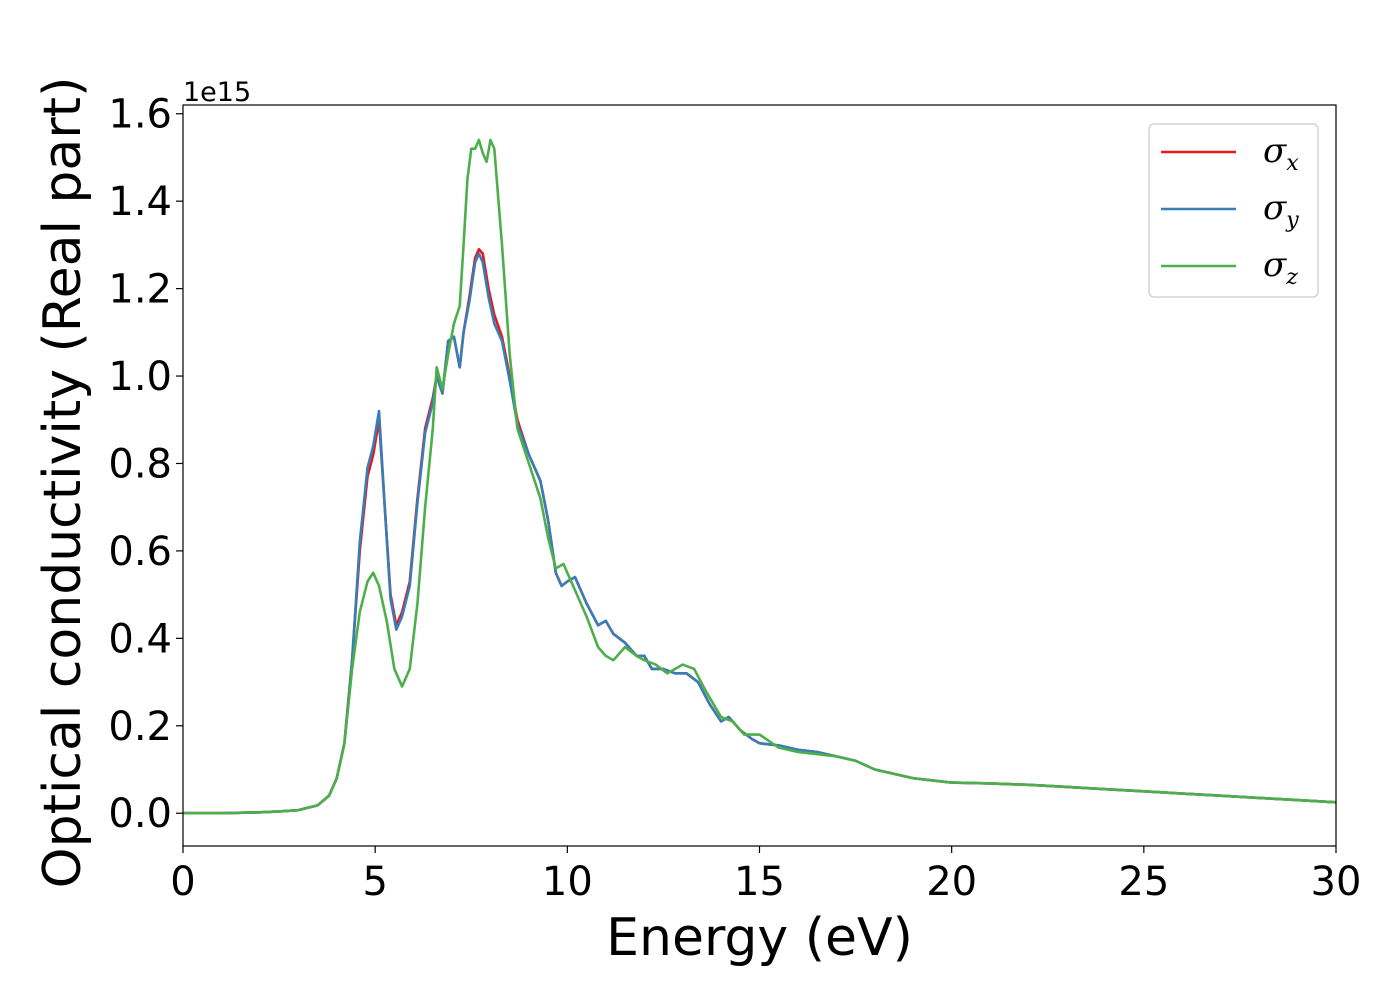 The height and width of the screenshot is (1000, 1400). I want to click on x-tick-label: 20, so click(951, 882).